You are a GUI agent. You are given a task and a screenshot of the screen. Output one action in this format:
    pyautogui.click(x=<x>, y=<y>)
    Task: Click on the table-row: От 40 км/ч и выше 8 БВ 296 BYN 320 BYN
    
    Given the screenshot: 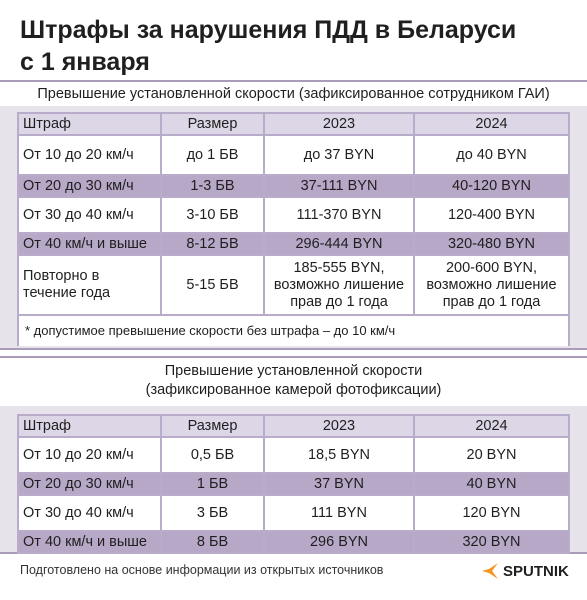 What is the action you would take?
    pyautogui.click(x=293, y=543)
    